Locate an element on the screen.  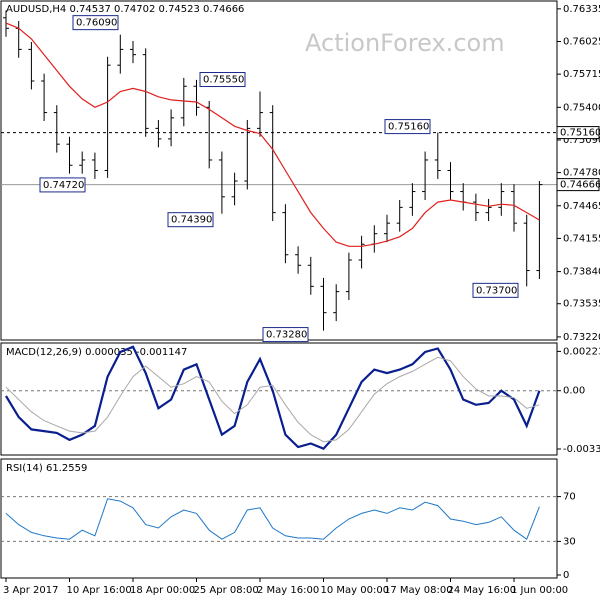
x-tick-label: 10 Apr 16:00 is located at coordinates (99, 590).